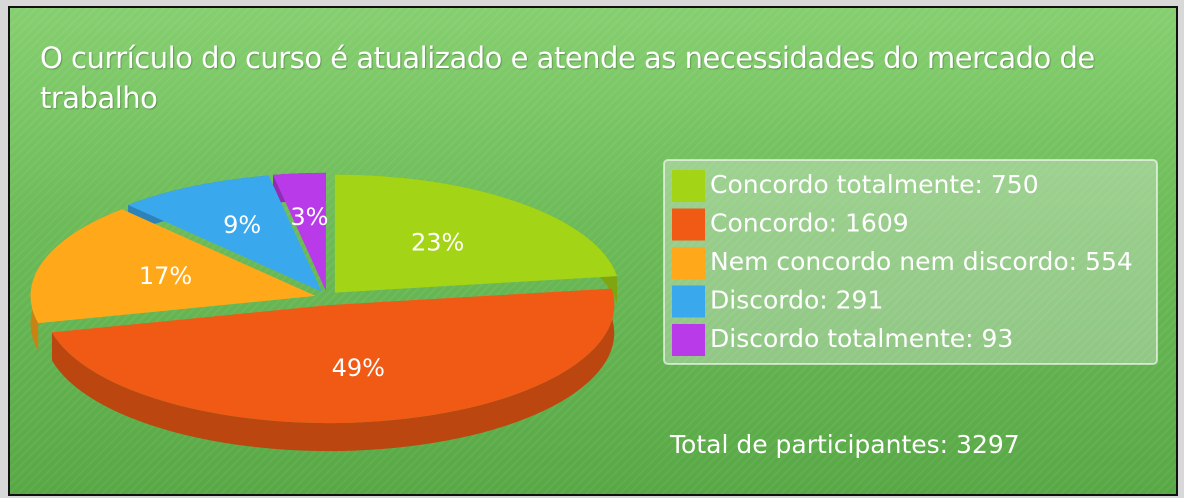  I want to click on total-note: Total de participantes: 3297, so click(844, 444).